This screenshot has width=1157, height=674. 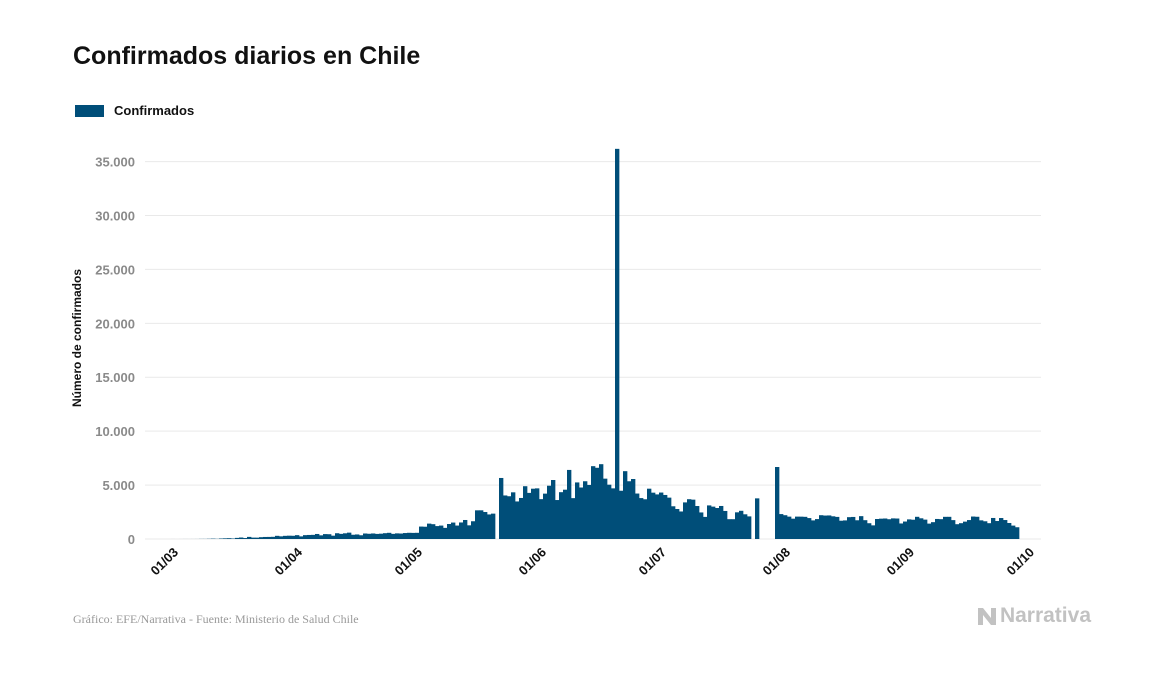 What do you see at coordinates (77, 338) in the screenshot?
I see `y-axis-label: Número de confirmados` at bounding box center [77, 338].